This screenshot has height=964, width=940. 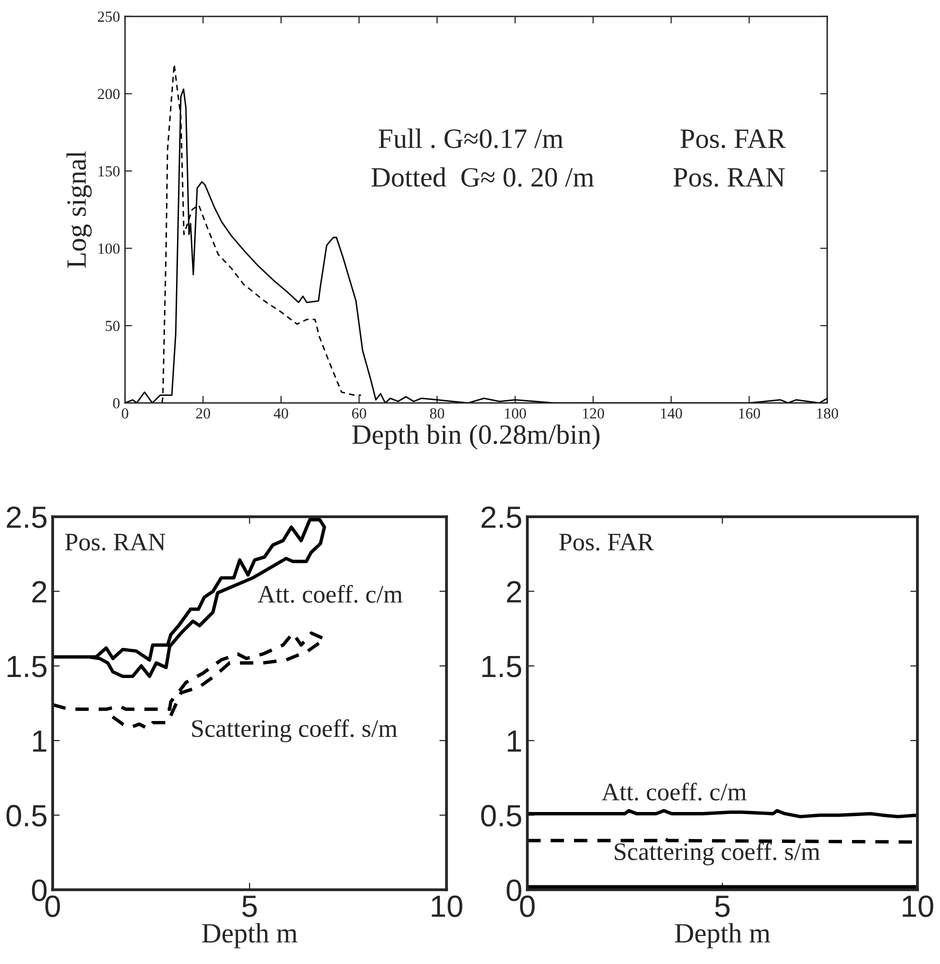 What do you see at coordinates (749, 413) in the screenshot?
I see `x-tick-label: 160` at bounding box center [749, 413].